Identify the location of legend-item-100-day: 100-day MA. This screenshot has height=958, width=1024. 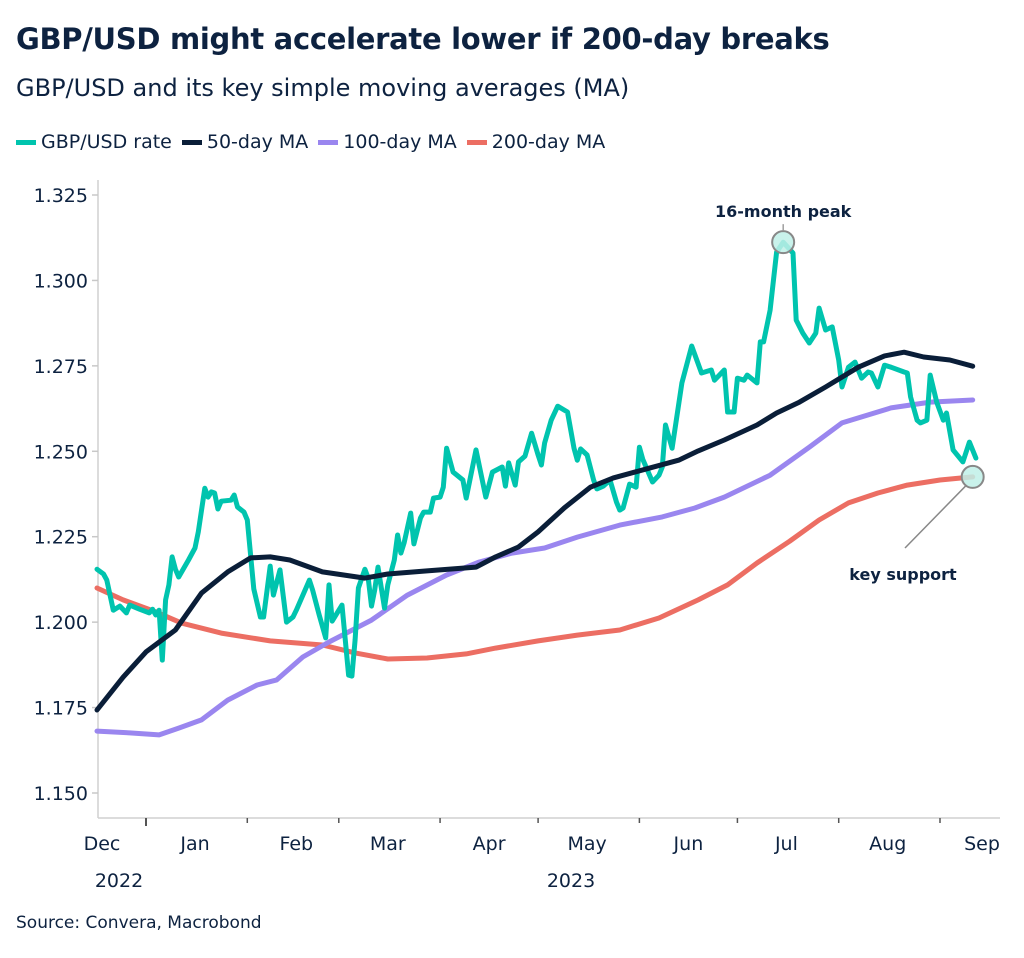
(387, 142).